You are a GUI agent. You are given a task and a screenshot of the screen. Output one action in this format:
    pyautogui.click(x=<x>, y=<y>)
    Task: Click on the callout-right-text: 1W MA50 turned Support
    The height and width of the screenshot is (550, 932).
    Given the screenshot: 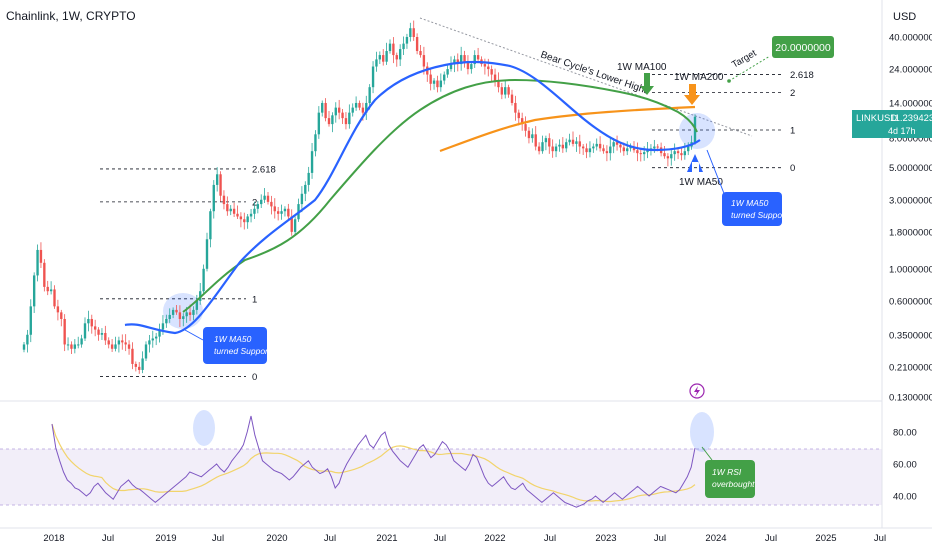 What is the action you would take?
    pyautogui.click(x=759, y=209)
    